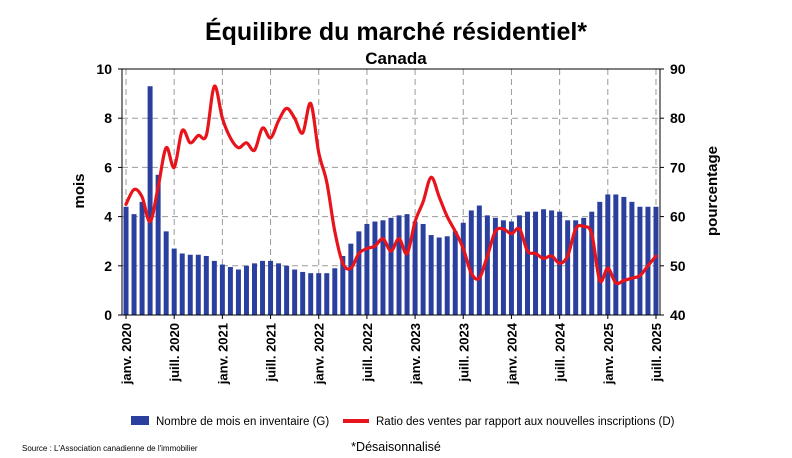 This screenshot has width=792, height=458. What do you see at coordinates (415, 354) in the screenshot?
I see `x-tick-label: janv. 2023` at bounding box center [415, 354].